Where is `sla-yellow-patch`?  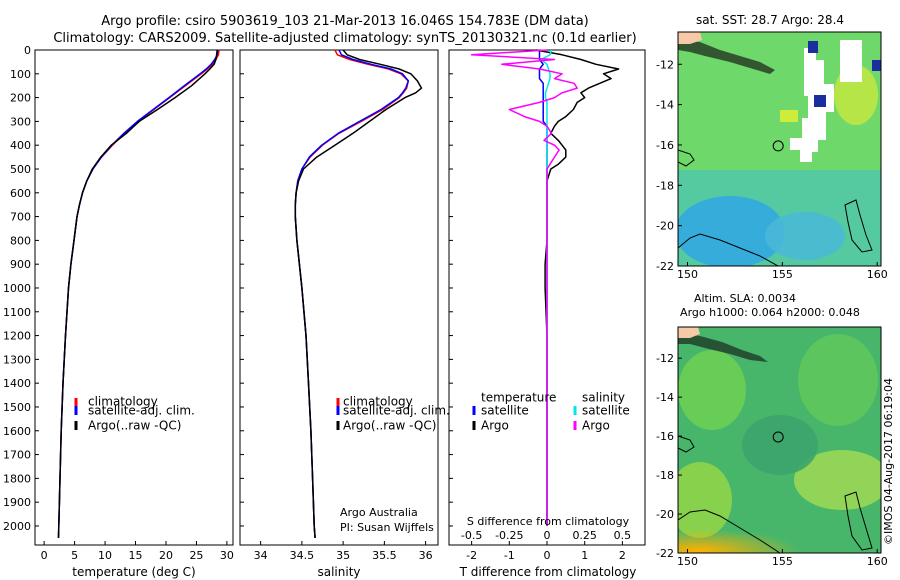
sla-yellow-patch is located at coordinates (779, 531).